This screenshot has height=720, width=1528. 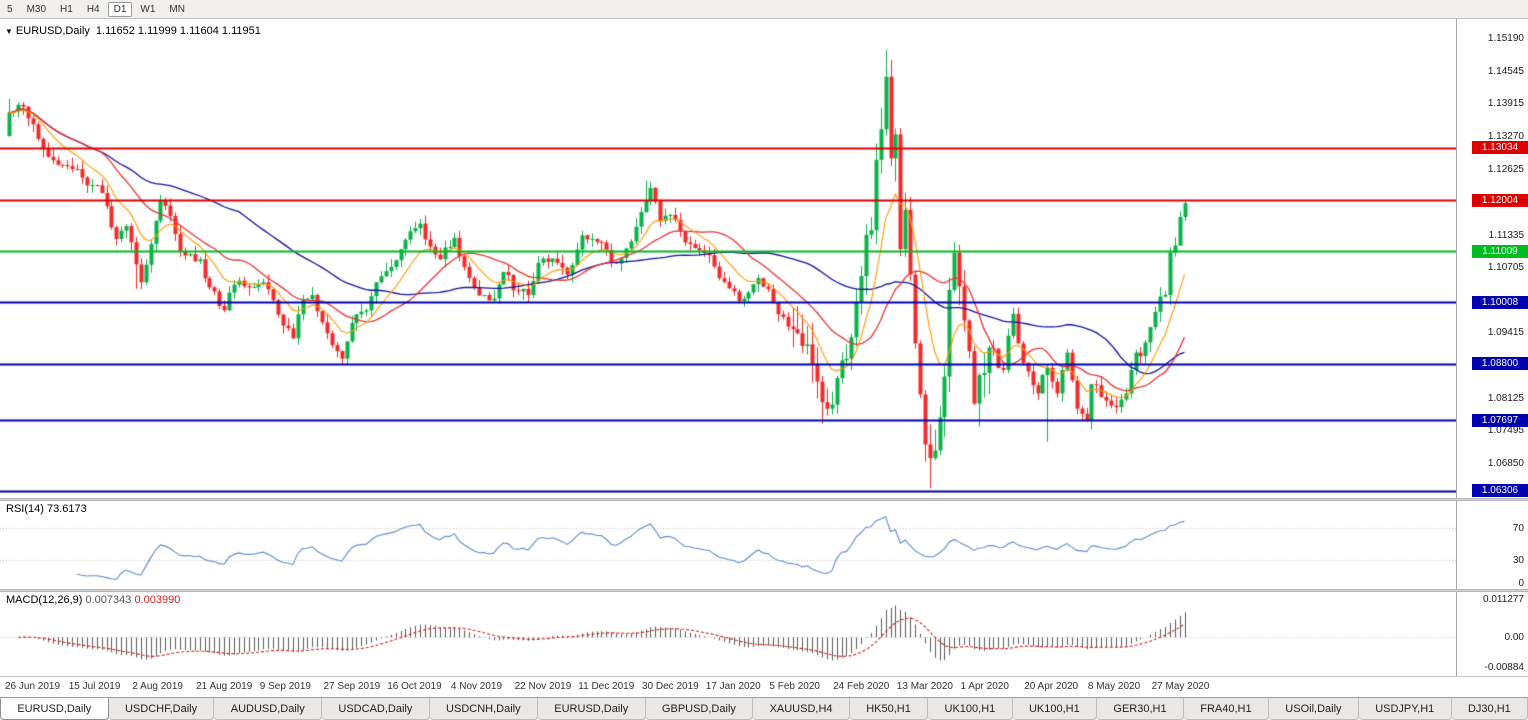 I want to click on rsi-axis-label: 30, so click(x=1518, y=560).